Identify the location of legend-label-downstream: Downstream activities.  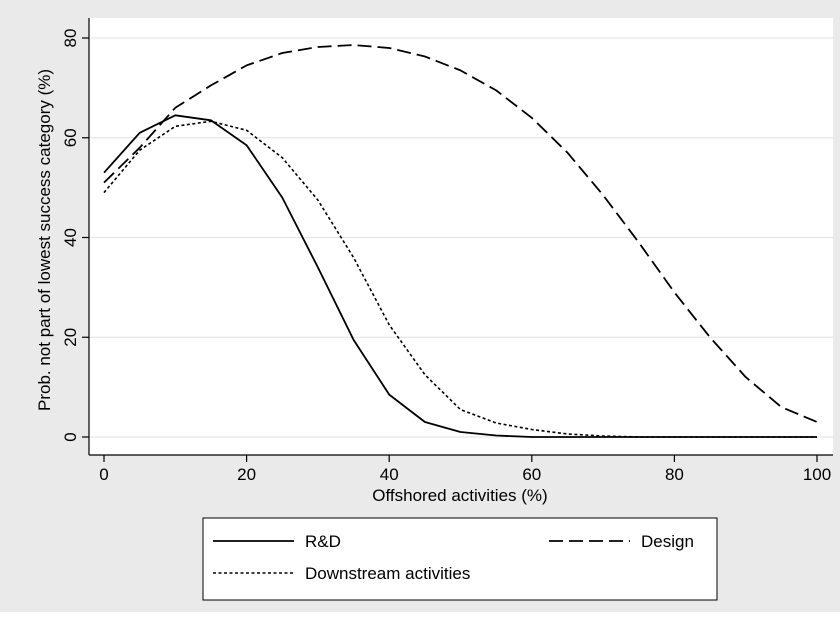
(387, 573).